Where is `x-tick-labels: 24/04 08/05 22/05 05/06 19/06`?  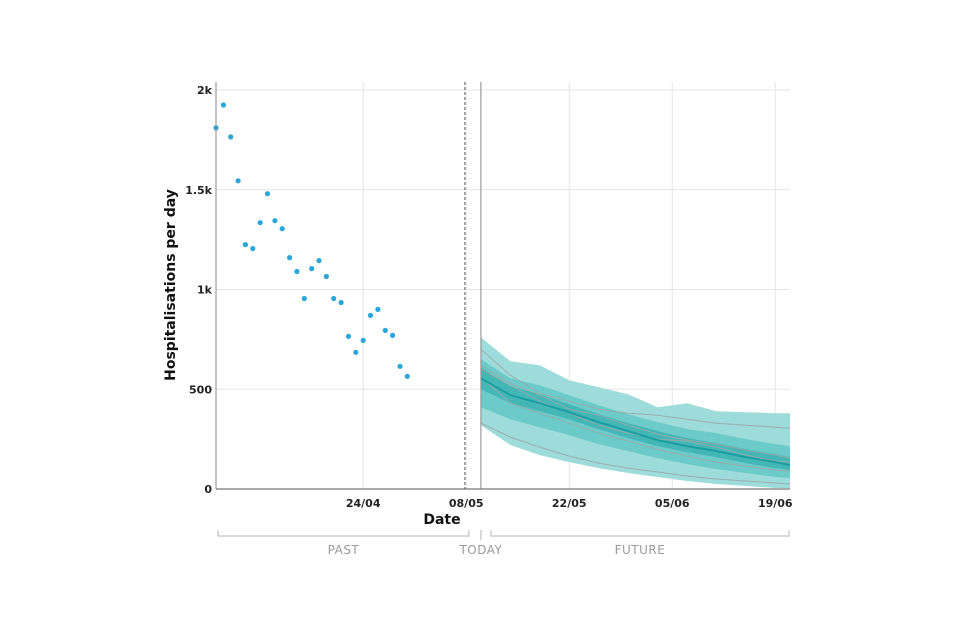 x-tick-labels: 24/04 08/05 22/05 05/06 19/06 is located at coordinates (569, 503).